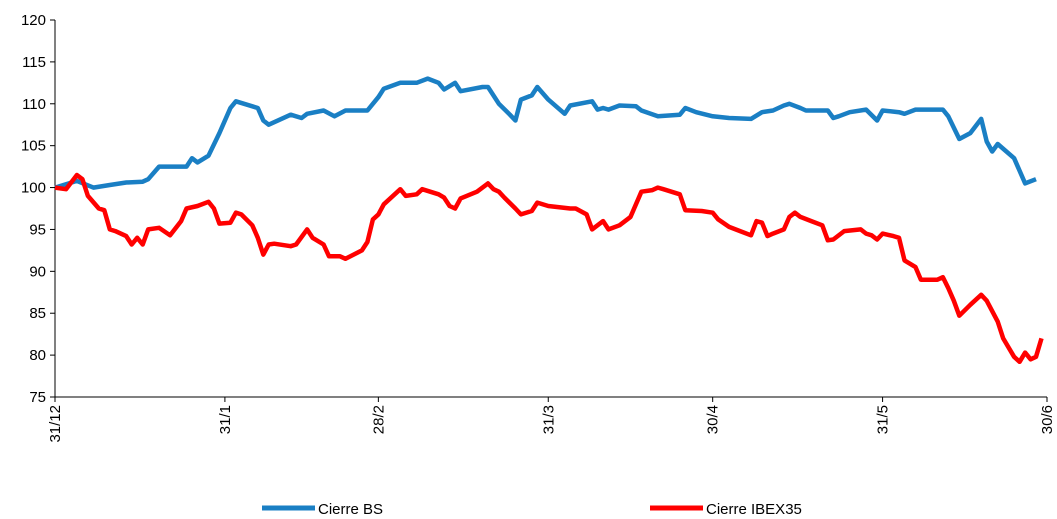 Image resolution: width=1057 pixels, height=519 pixels. I want to click on y-tick-label: 100, so click(33, 188).